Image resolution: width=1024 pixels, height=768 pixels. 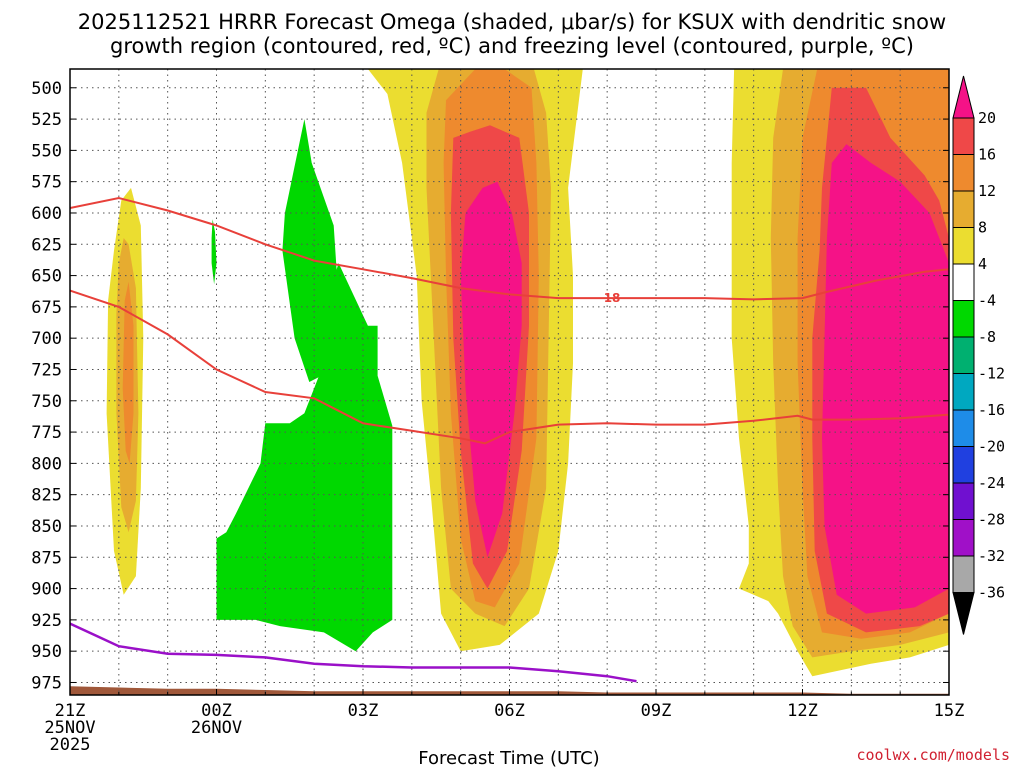 What do you see at coordinates (353, 652) in the screenshot?
I see `freezing-level-contour` at bounding box center [353, 652].